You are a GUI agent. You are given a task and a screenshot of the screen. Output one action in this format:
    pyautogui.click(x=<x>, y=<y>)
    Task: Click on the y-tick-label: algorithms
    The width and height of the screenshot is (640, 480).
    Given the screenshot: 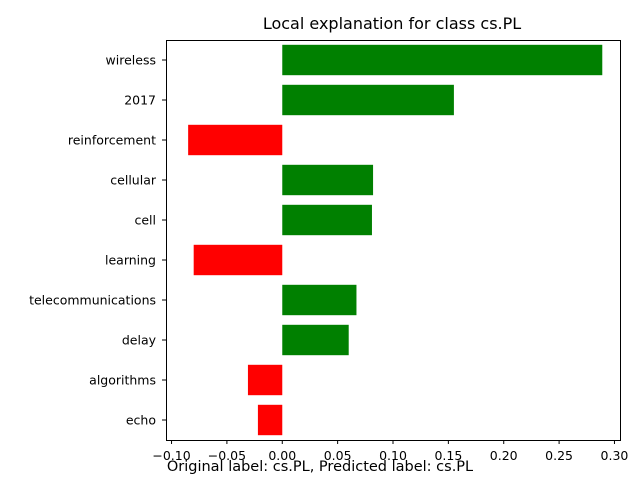 What is the action you would take?
    pyautogui.click(x=122, y=380)
    